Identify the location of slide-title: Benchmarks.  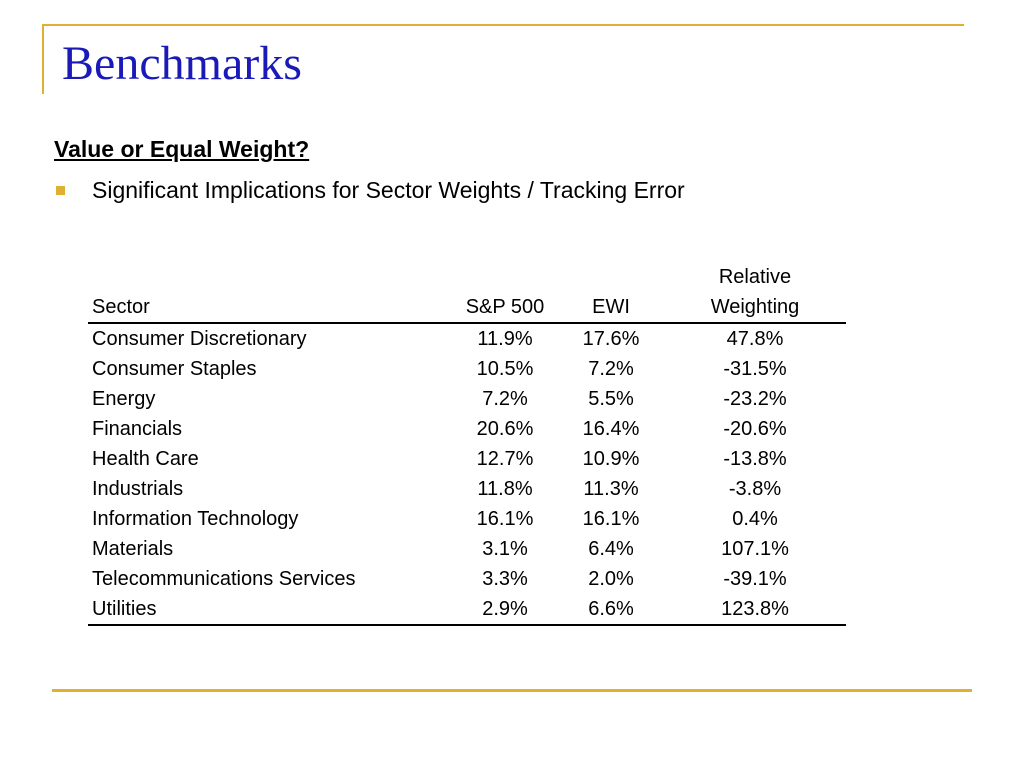
(182, 63).